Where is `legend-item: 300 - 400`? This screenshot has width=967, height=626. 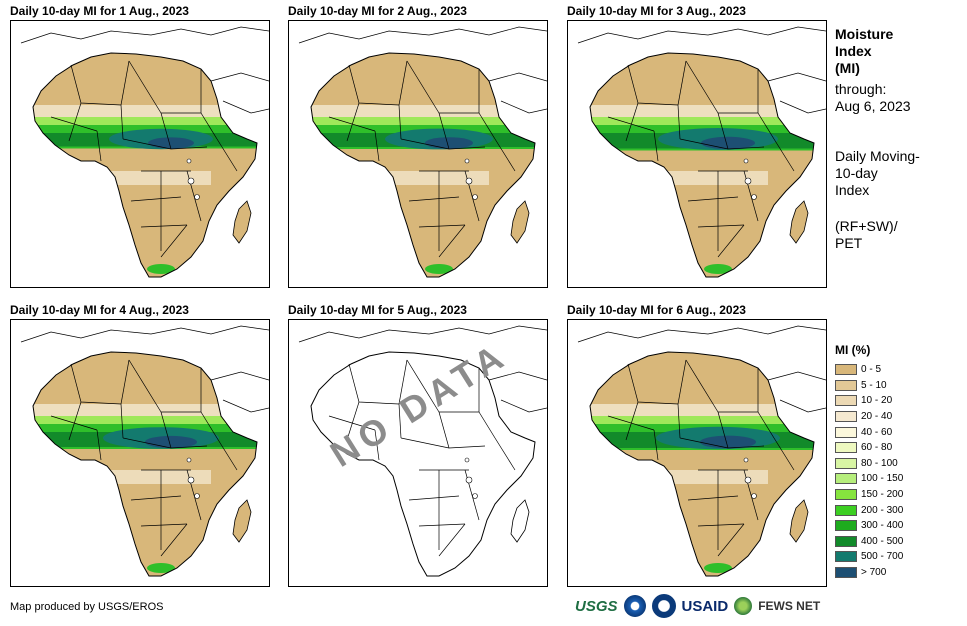
legend-item: 300 - 400 is located at coordinates (869, 526).